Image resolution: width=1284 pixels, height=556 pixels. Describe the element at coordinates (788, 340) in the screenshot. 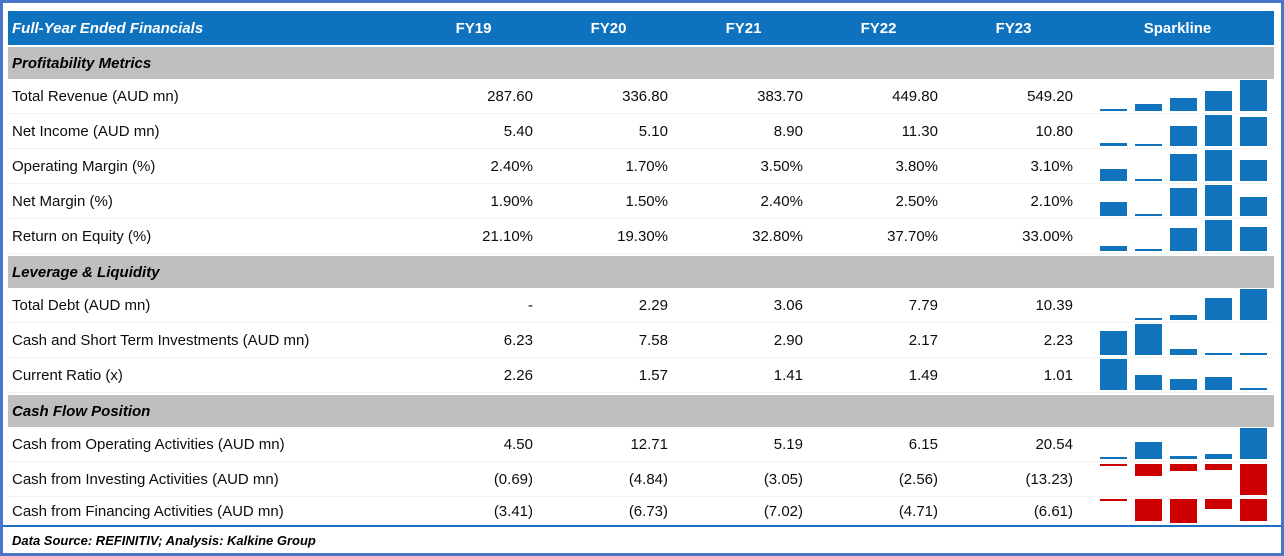

I see `value-cell: 2.90` at that location.